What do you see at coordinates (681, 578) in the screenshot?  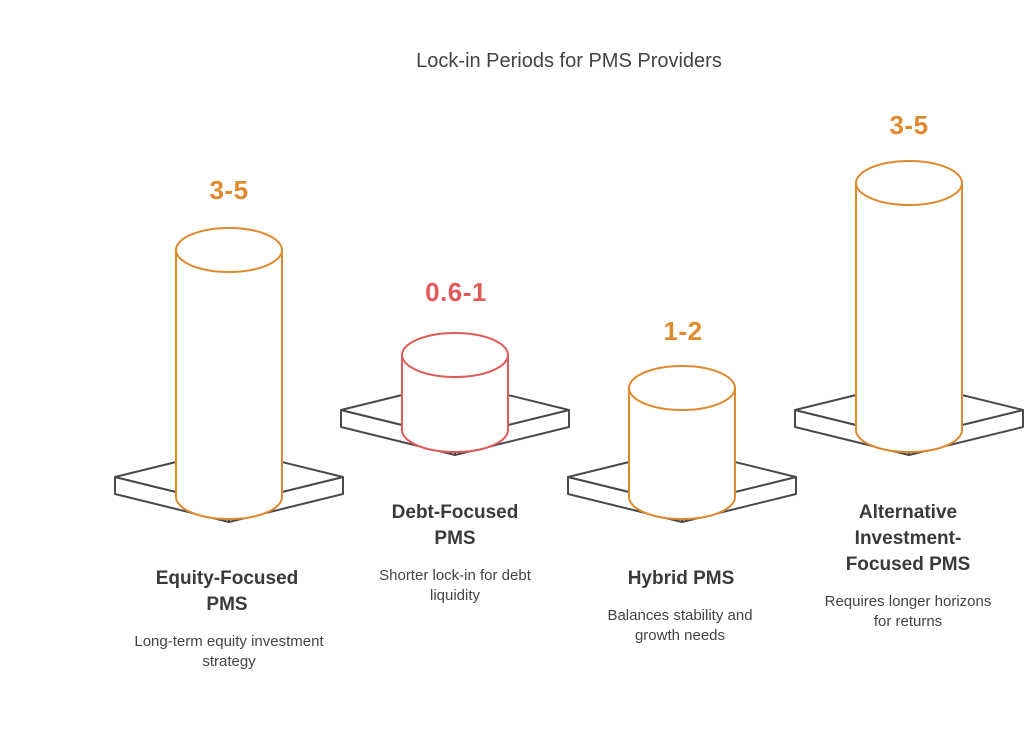 I see `category-name-hybrid: Hybrid PMS` at bounding box center [681, 578].